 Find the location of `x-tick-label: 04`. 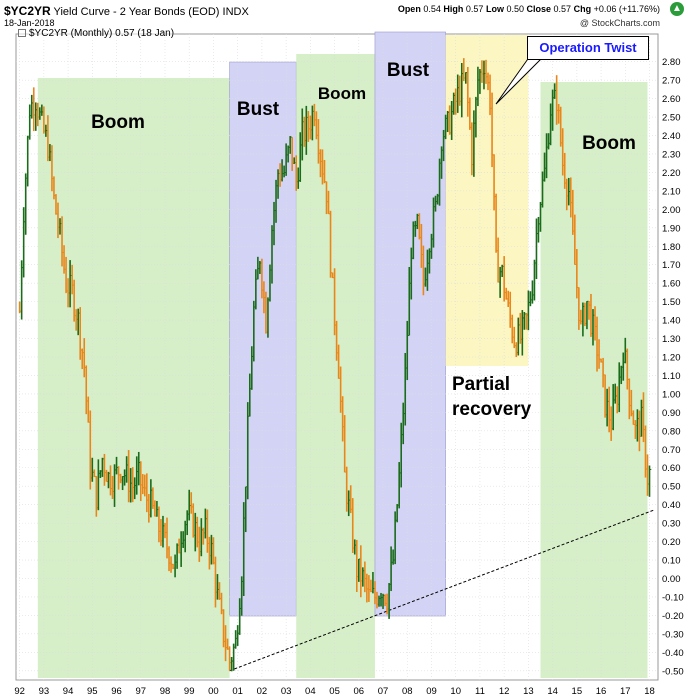

x-tick-label: 04 is located at coordinates (310, 691).